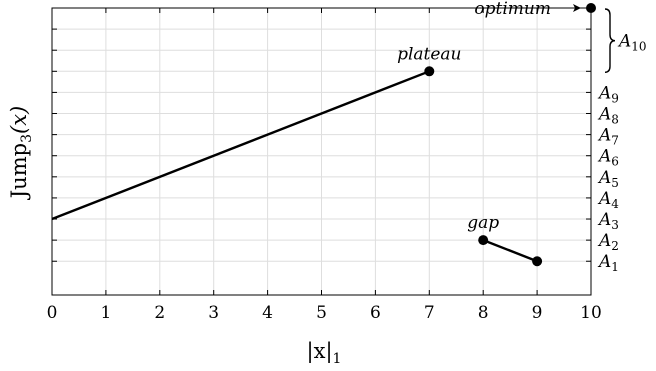  Describe the element at coordinates (591, 313) in the screenshot. I see `x-tick-label: 10` at that location.